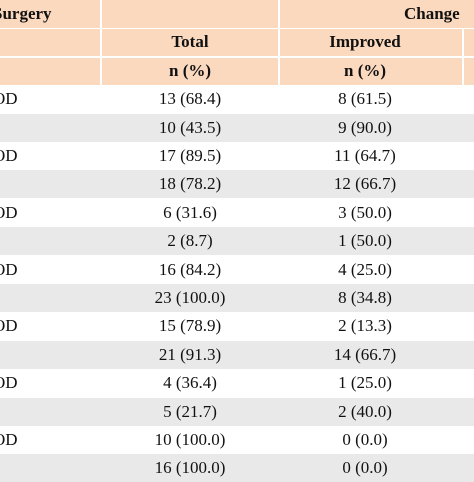 This screenshot has width=474, height=482. What do you see at coordinates (365, 269) in the screenshot?
I see `improved-cell: 4 (25.0)` at bounding box center [365, 269].